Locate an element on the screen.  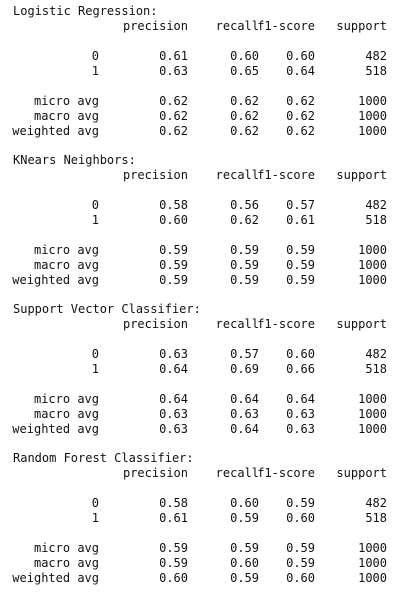
class-row: 1 0.64 0.69 0.66 518 is located at coordinates (207, 369).